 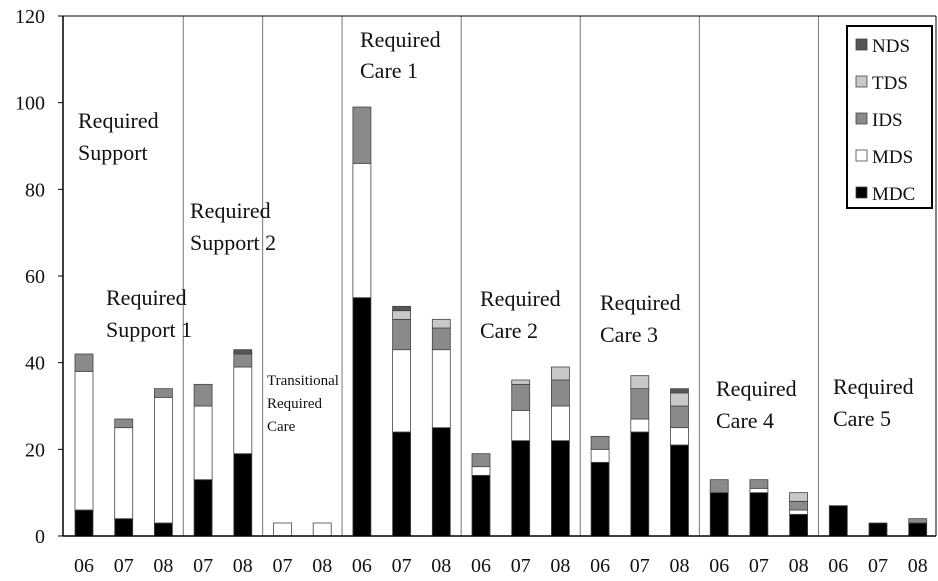 I want to click on annotation: Care 2, so click(x=509, y=330).